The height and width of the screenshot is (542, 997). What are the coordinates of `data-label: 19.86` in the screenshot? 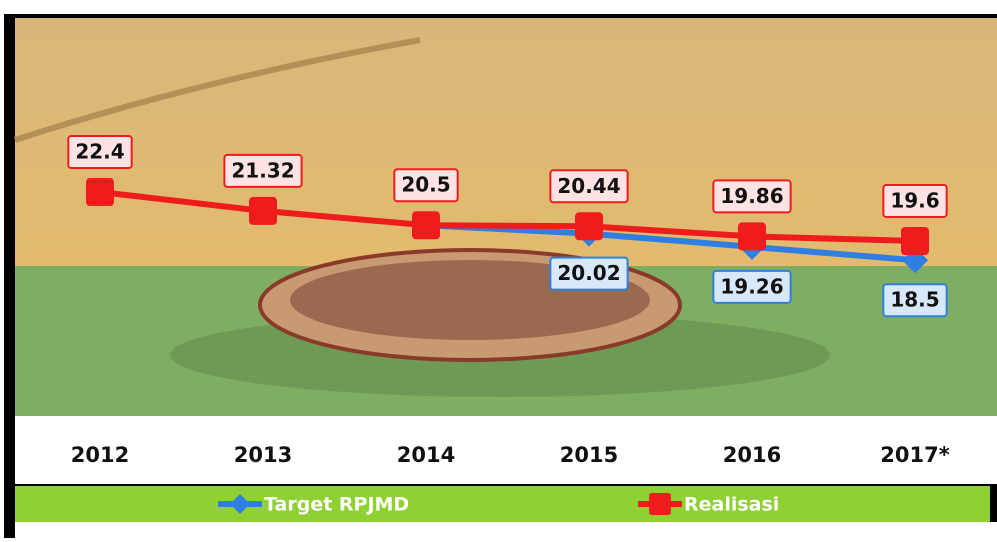 It's located at (751, 196).